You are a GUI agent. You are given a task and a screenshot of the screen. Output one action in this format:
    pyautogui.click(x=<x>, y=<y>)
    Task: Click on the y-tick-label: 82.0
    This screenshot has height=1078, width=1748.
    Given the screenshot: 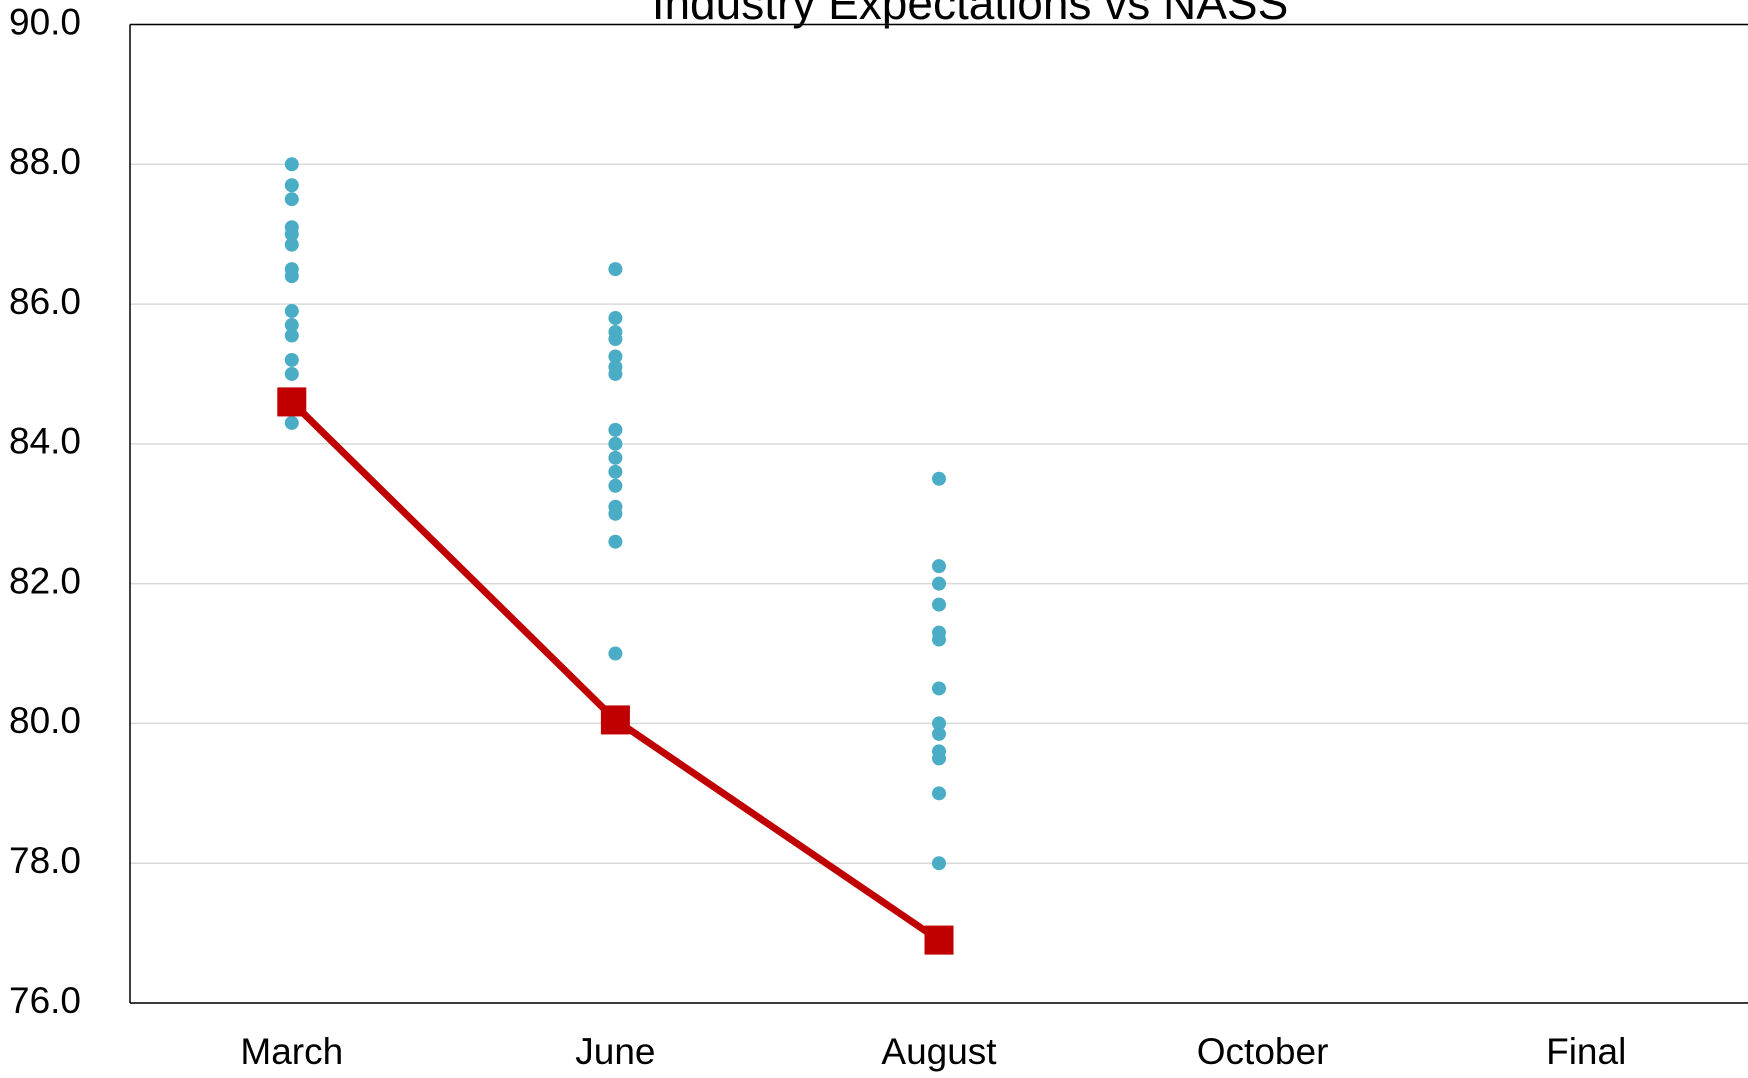 What is the action you would take?
    pyautogui.click(x=45, y=580)
    